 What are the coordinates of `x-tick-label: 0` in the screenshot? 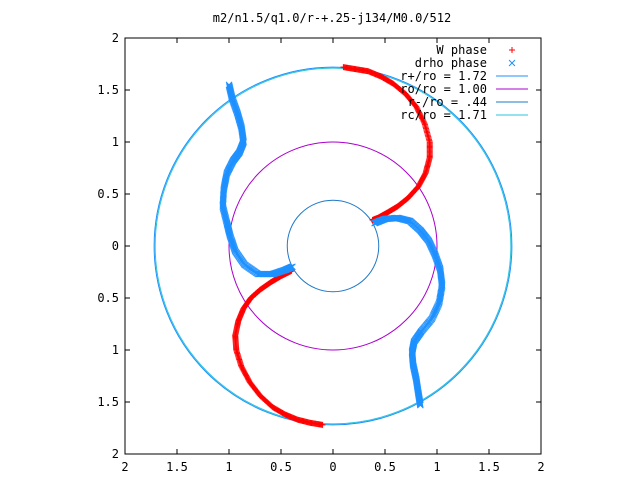 It's located at (332, 467).